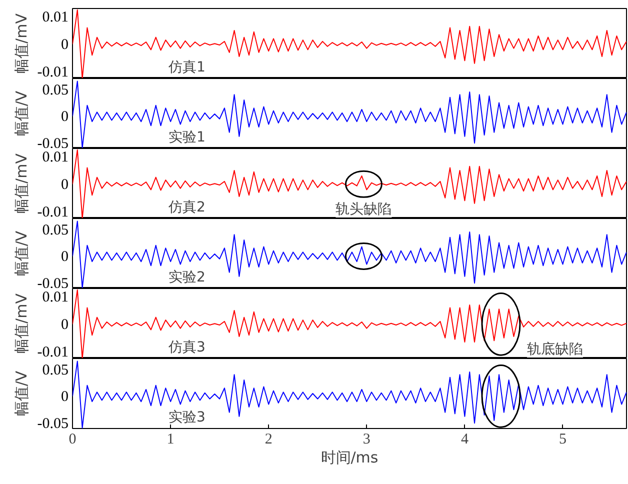  I want to click on x-tick-label: 5, so click(563, 440).